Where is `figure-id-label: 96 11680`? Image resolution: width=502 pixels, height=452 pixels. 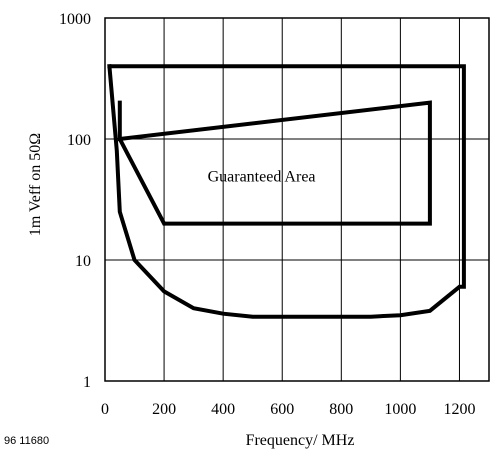 figure-id-label: 96 11680 is located at coordinates (26, 441).